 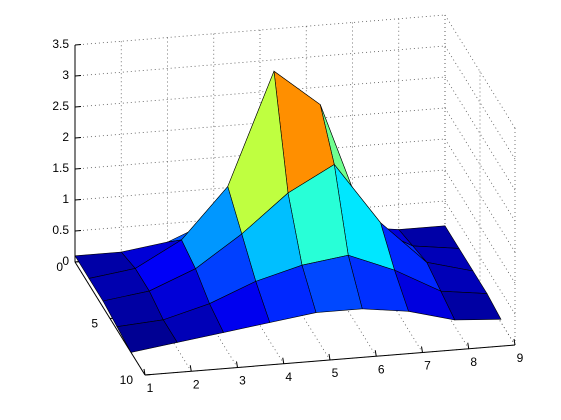 What do you see at coordinates (60, 168) in the screenshot?
I see `z-tick-label: 1.5` at bounding box center [60, 168].